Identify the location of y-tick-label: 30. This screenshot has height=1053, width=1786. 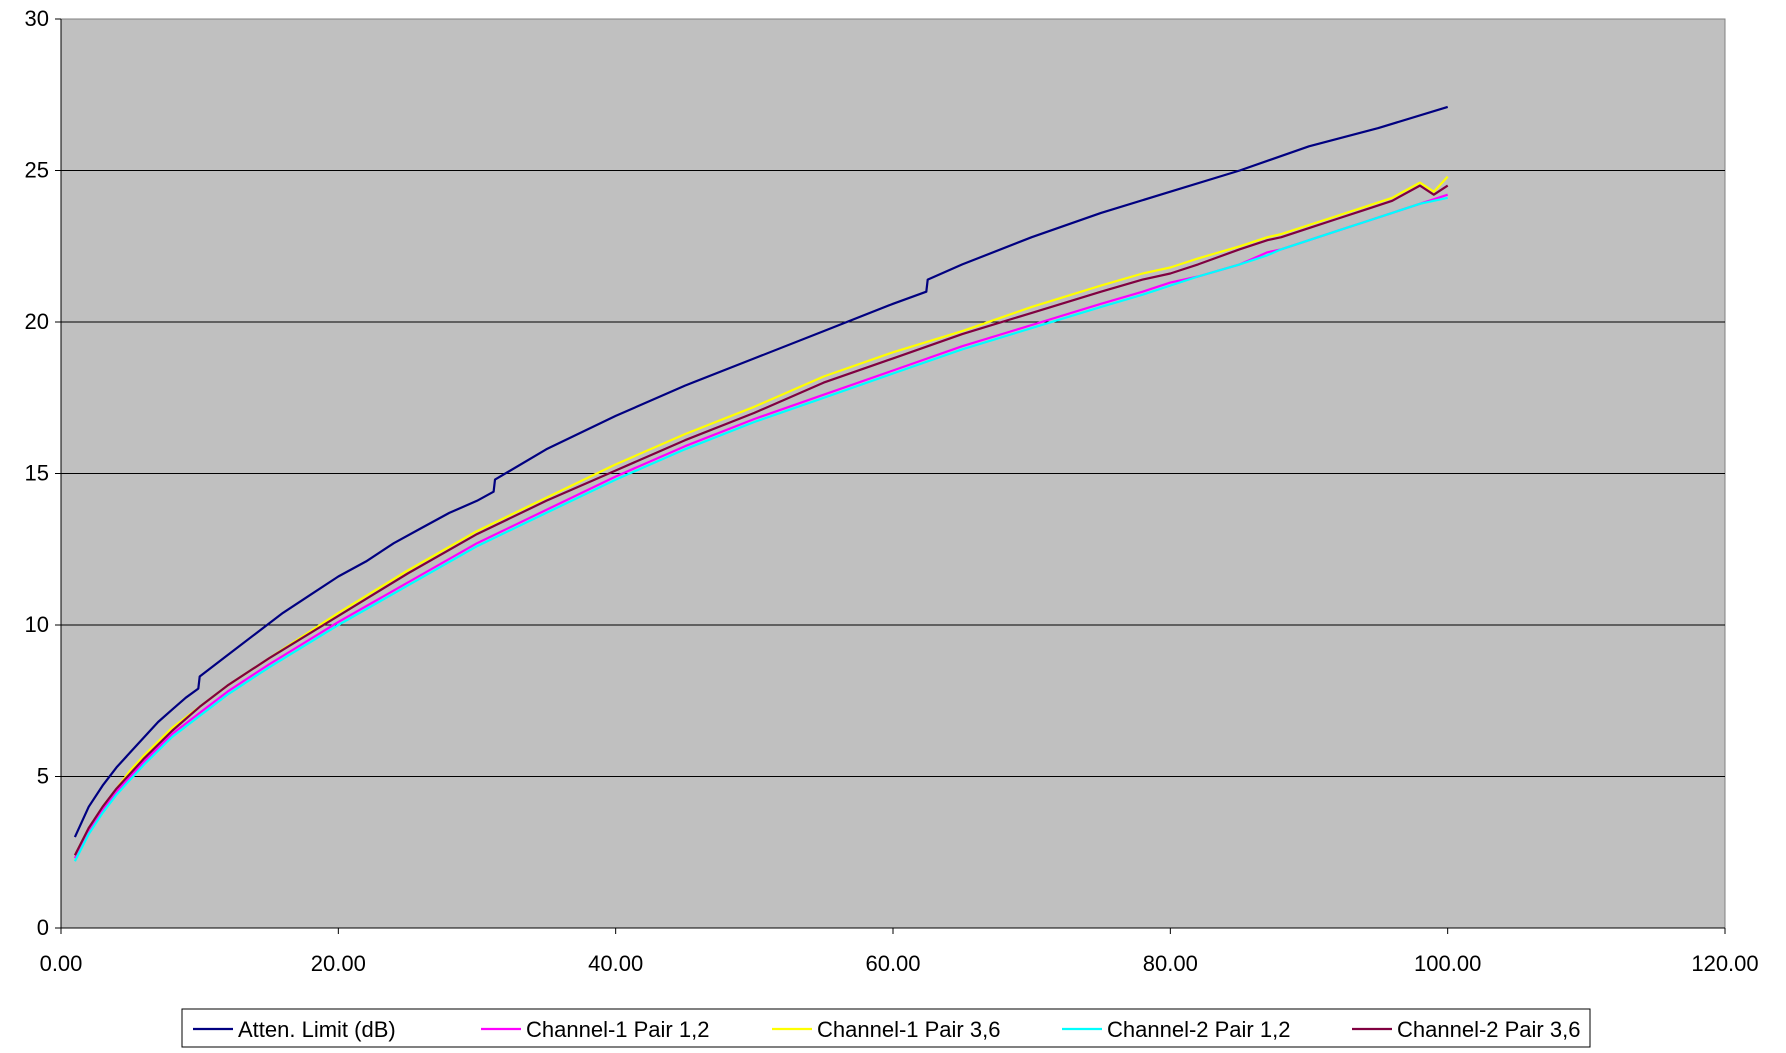
(37, 18).